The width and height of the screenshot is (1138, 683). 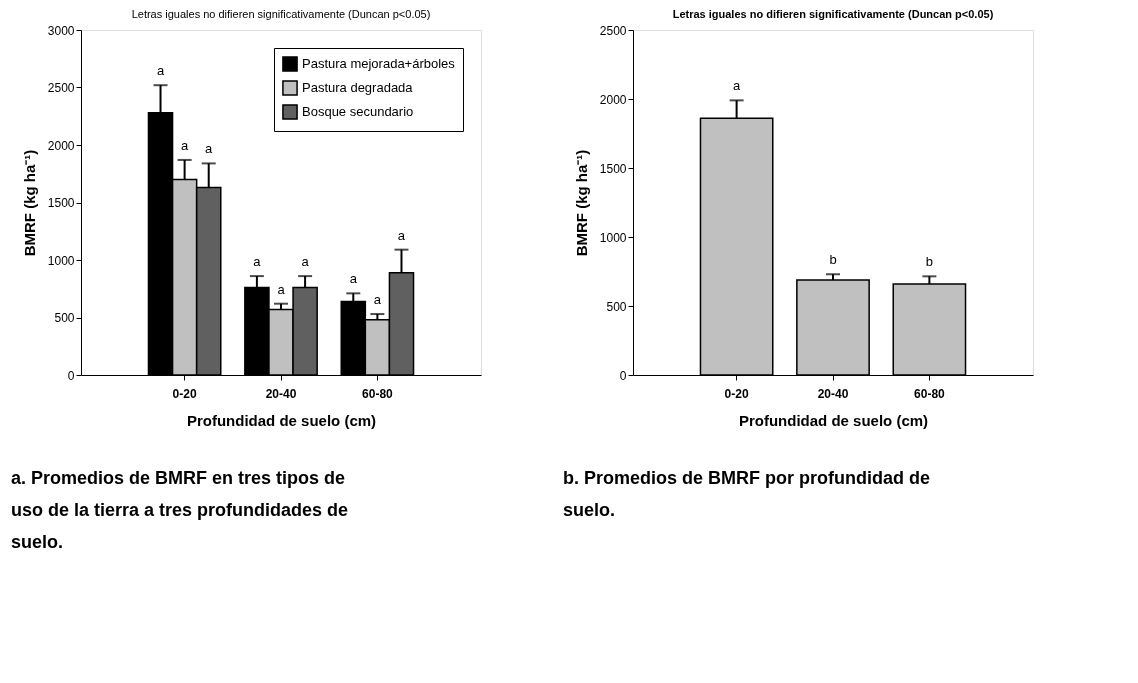 What do you see at coordinates (358, 87) in the screenshot?
I see `legend-label: Pastura degradada` at bounding box center [358, 87].